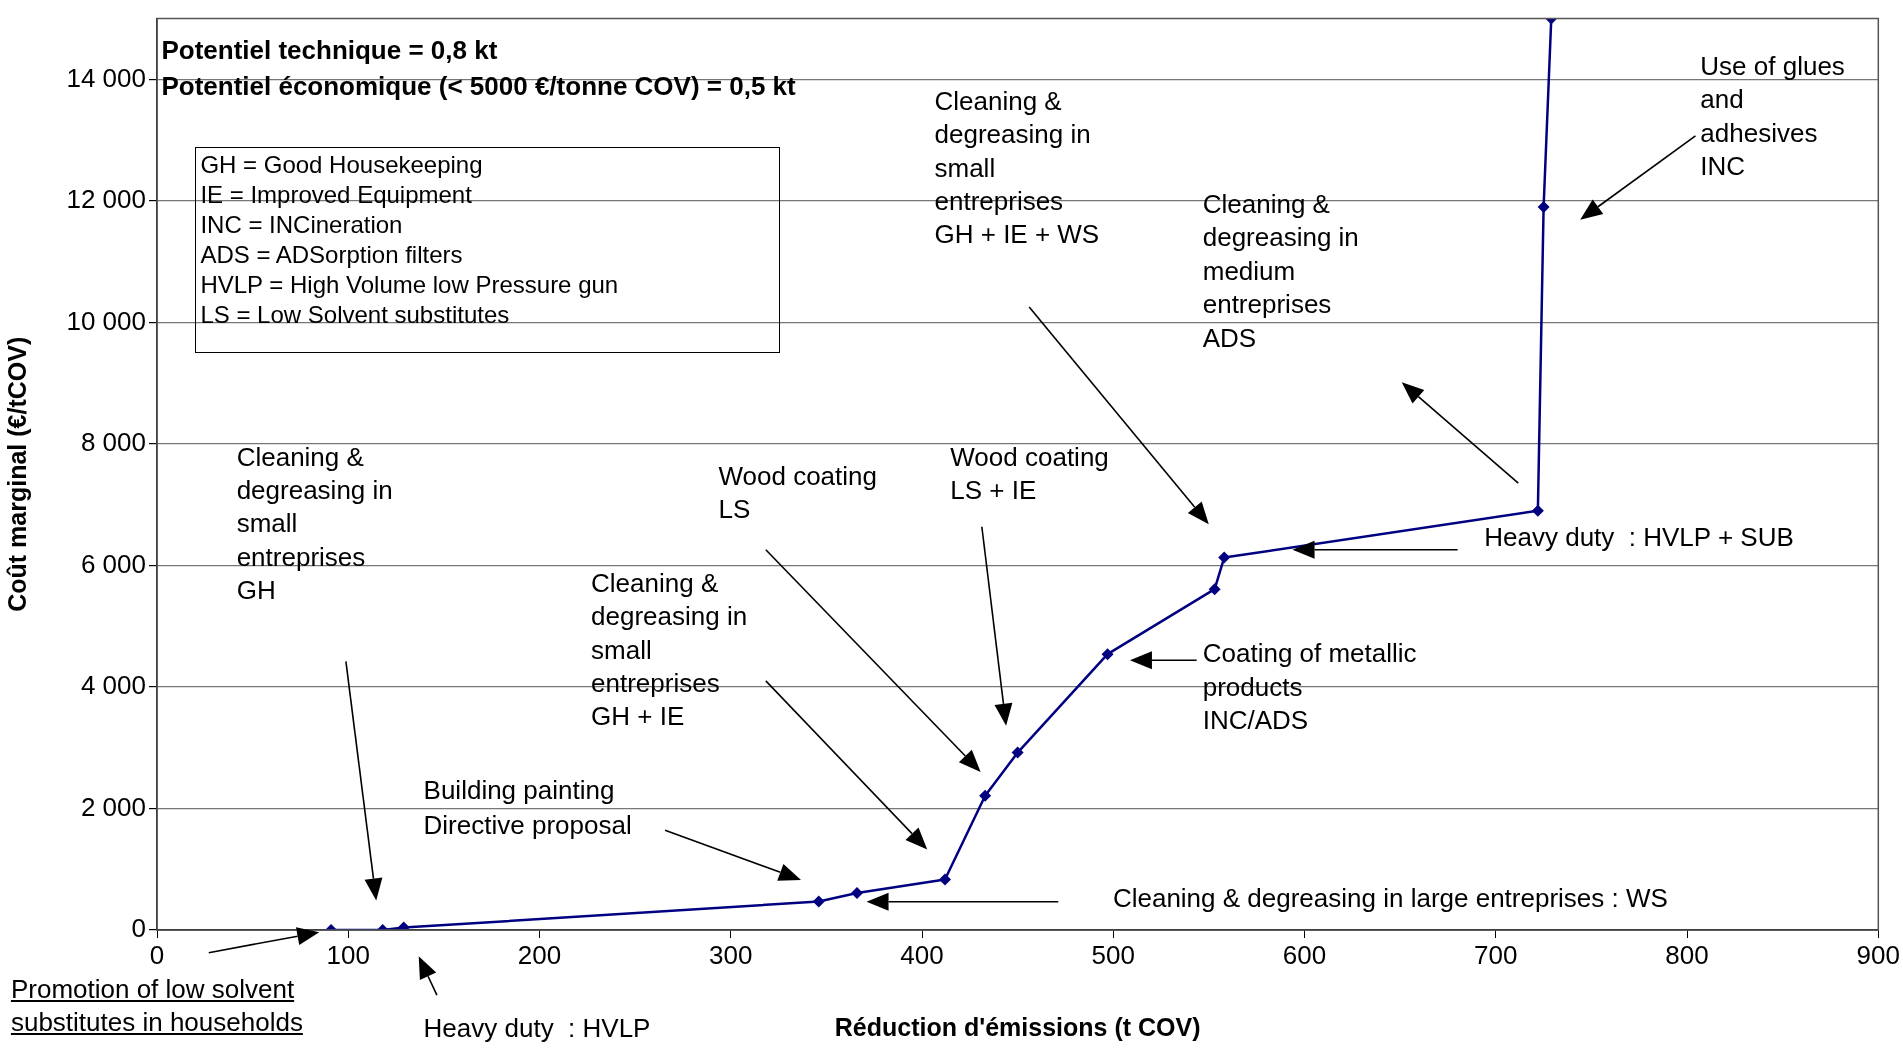 The width and height of the screenshot is (1903, 1048). What do you see at coordinates (1113, 954) in the screenshot?
I see `x-tick-label: 500` at bounding box center [1113, 954].